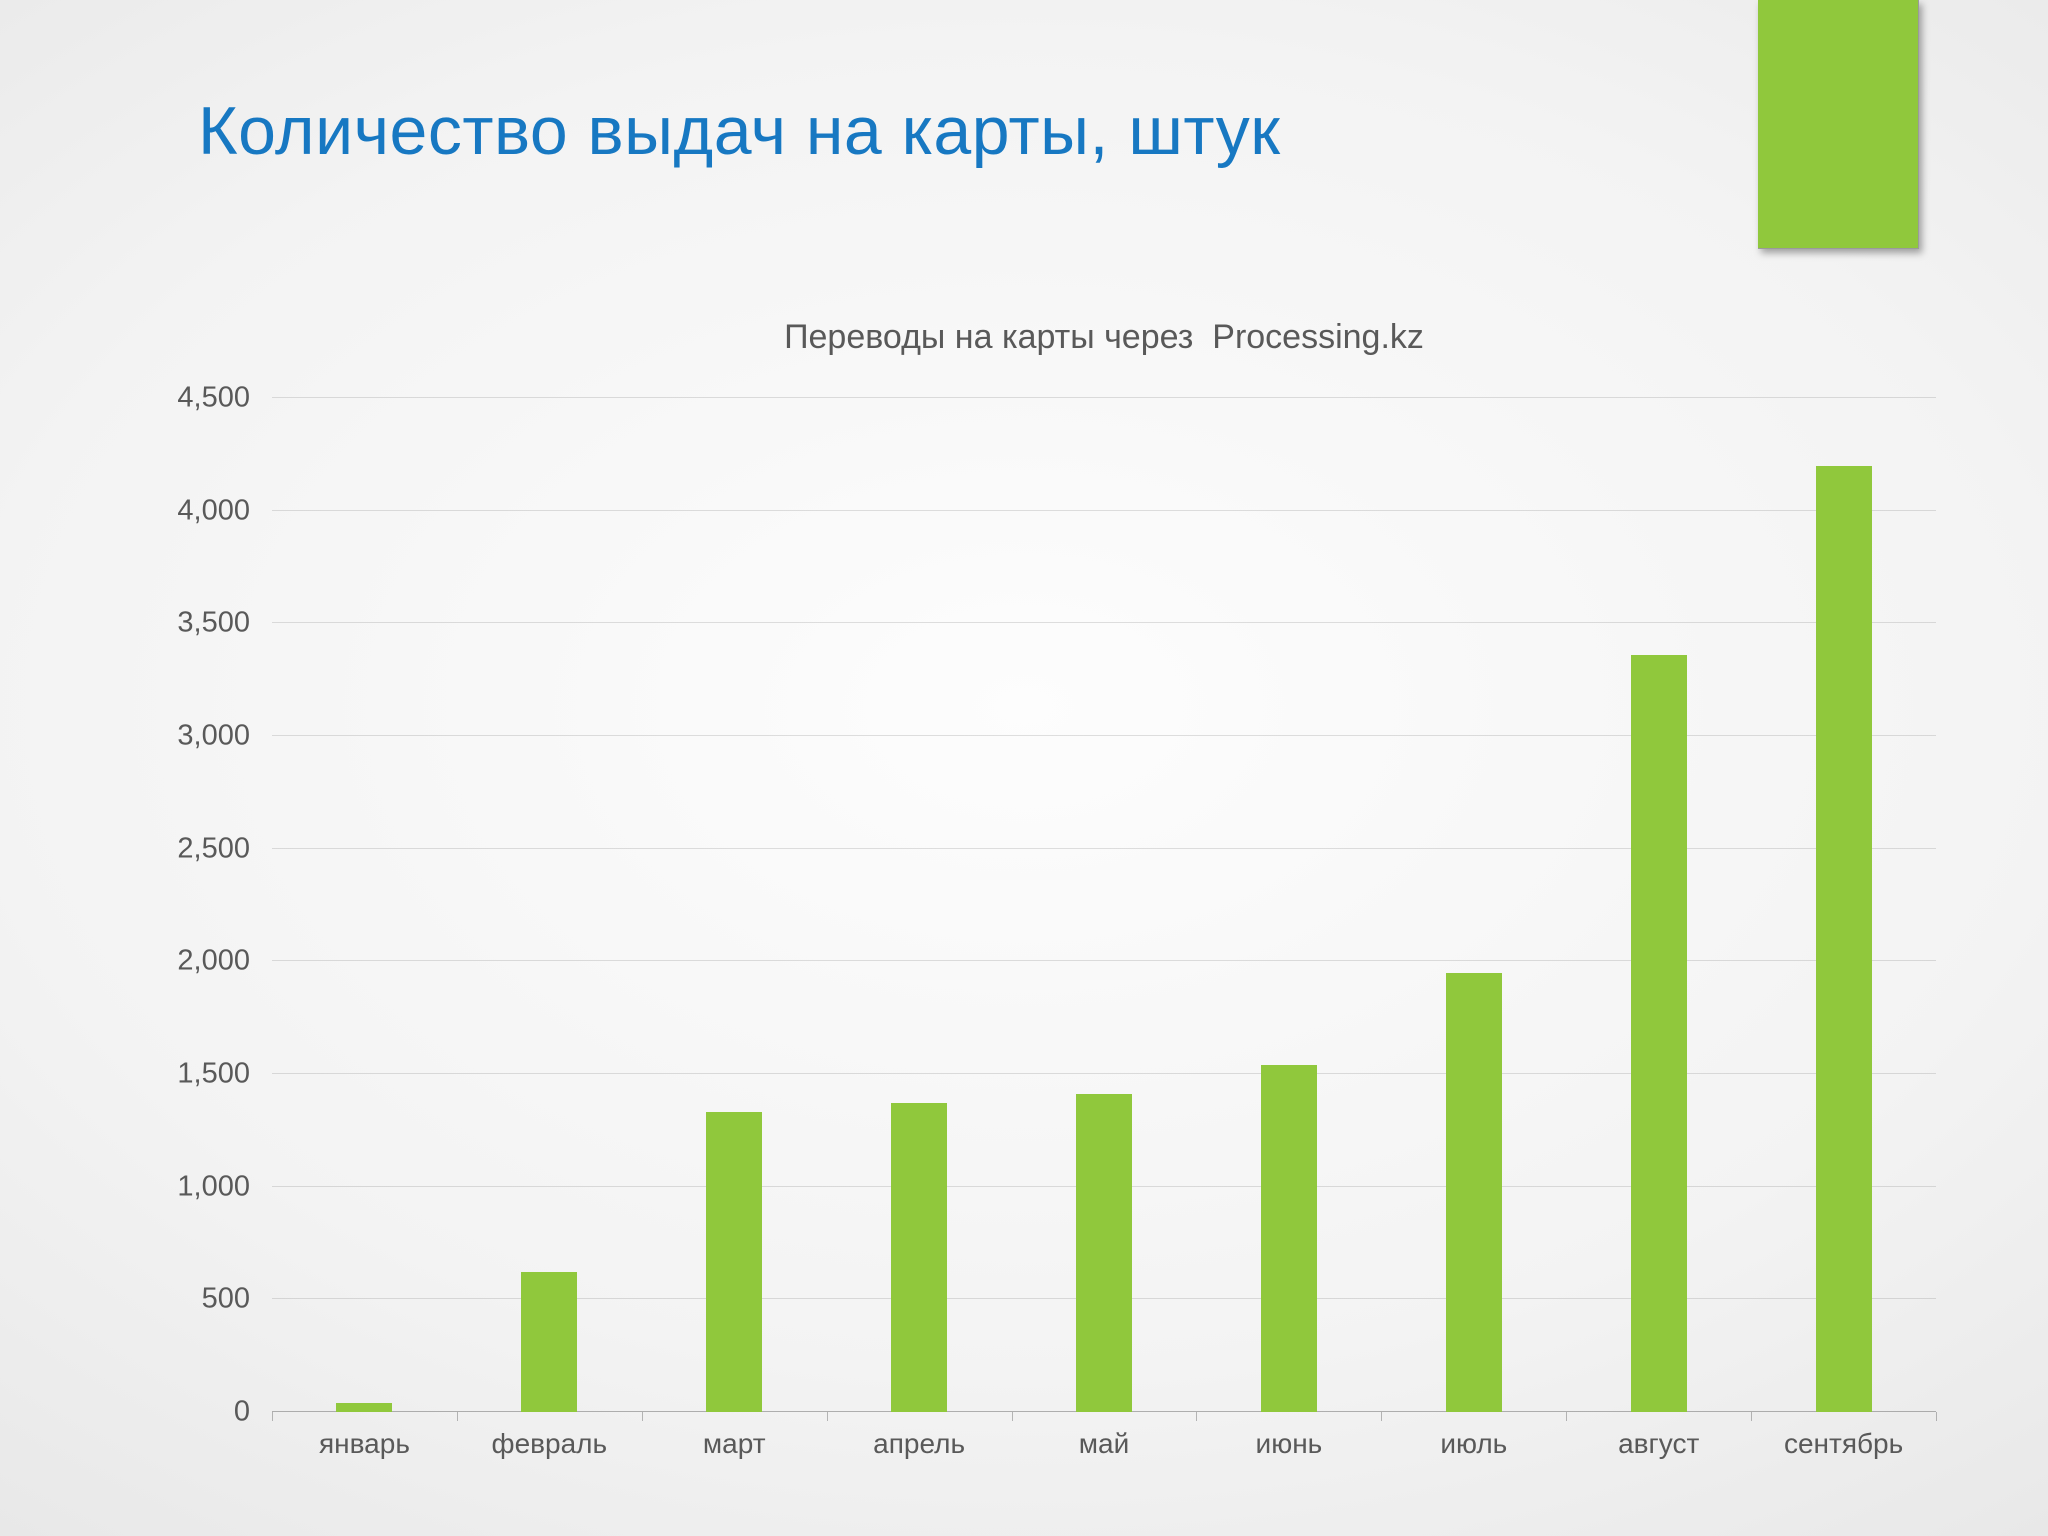 The image size is (2048, 1536). What do you see at coordinates (213, 848) in the screenshot?
I see `y-tick-label: 2,500` at bounding box center [213, 848].